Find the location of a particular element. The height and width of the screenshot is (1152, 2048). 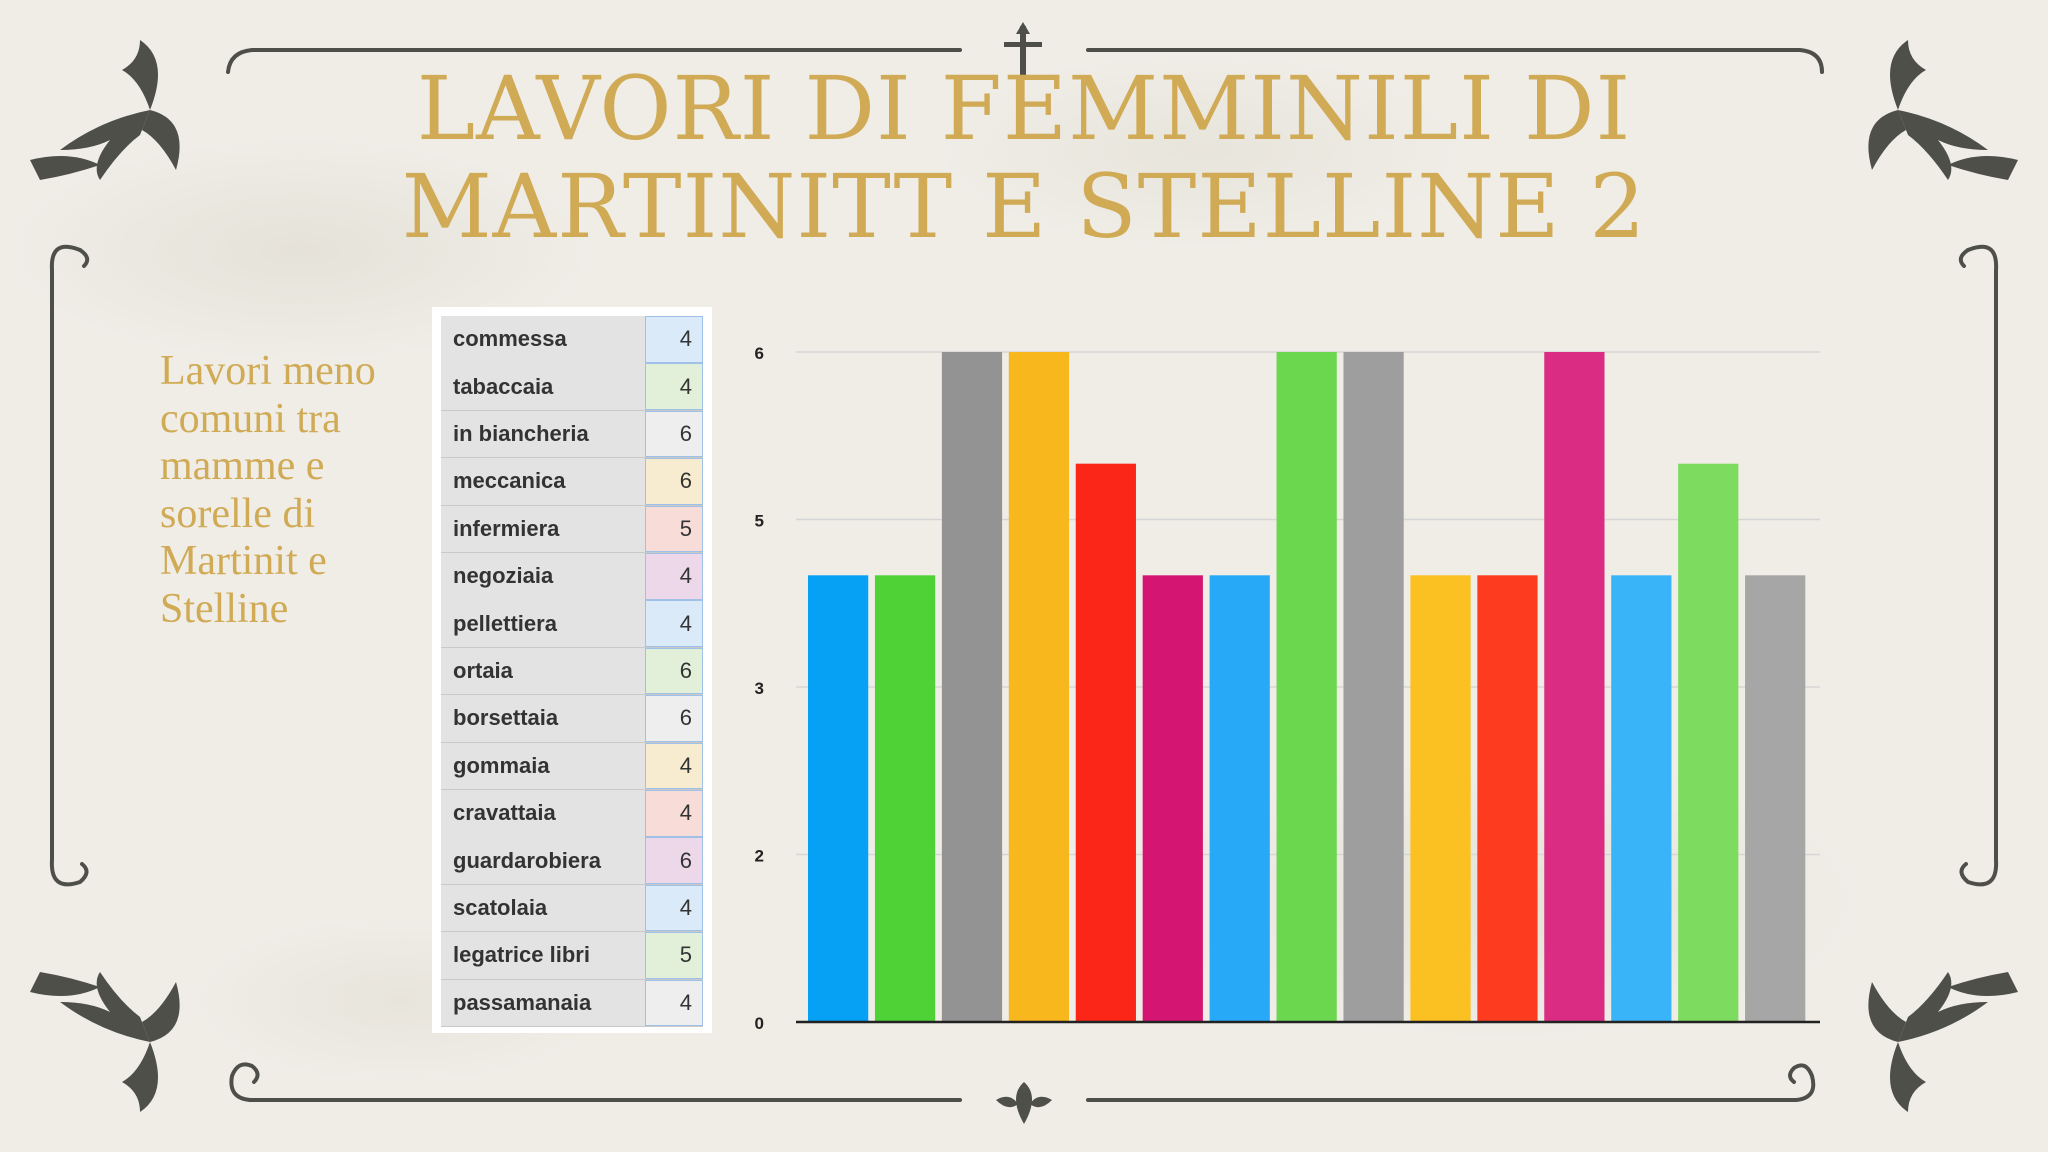

frame-bottom-right-line is located at coordinates (1451, 1082).